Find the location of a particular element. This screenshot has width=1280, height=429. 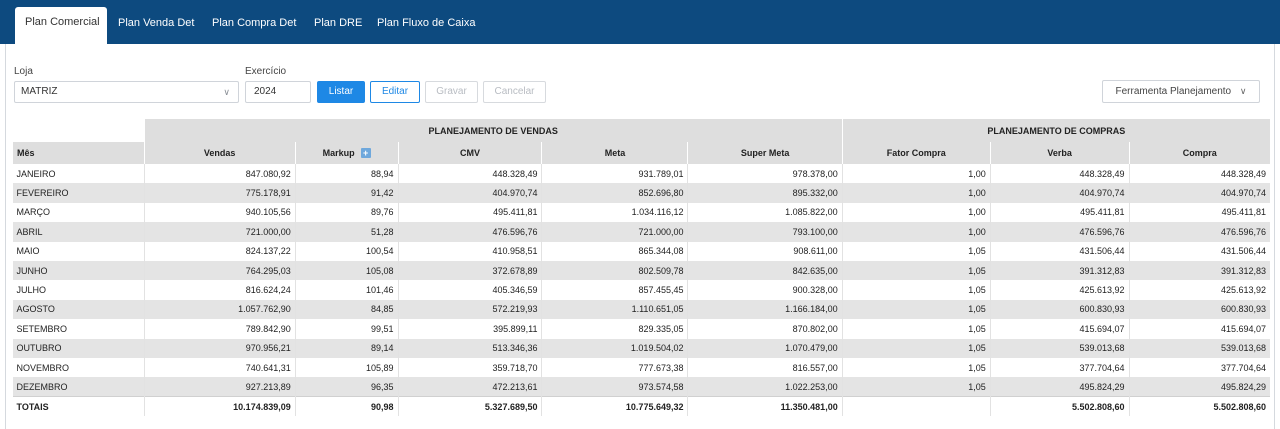

loja-select: MATRIZ ∨ is located at coordinates (126, 92).